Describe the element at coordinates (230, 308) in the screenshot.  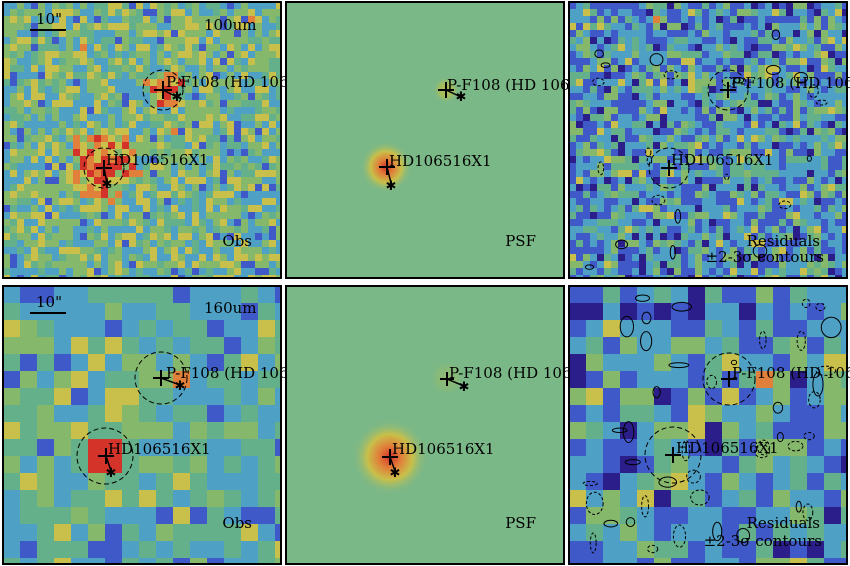
I see `band-label: 160um` at that location.